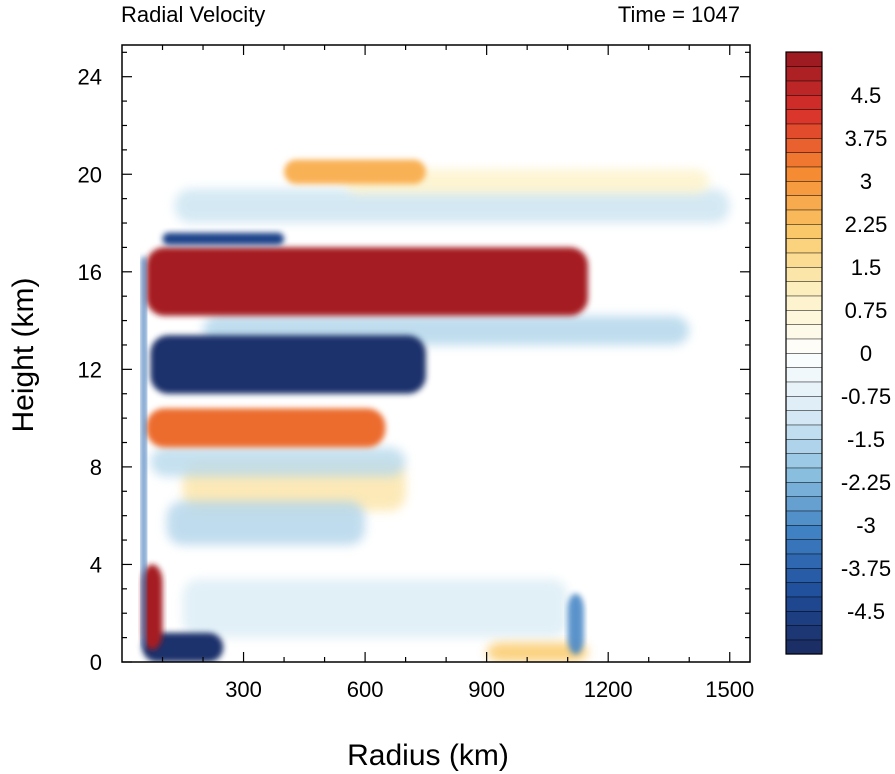 The height and width of the screenshot is (774, 895). Describe the element at coordinates (866, 310) in the screenshot. I see `colorbar-label: 0.75` at that location.